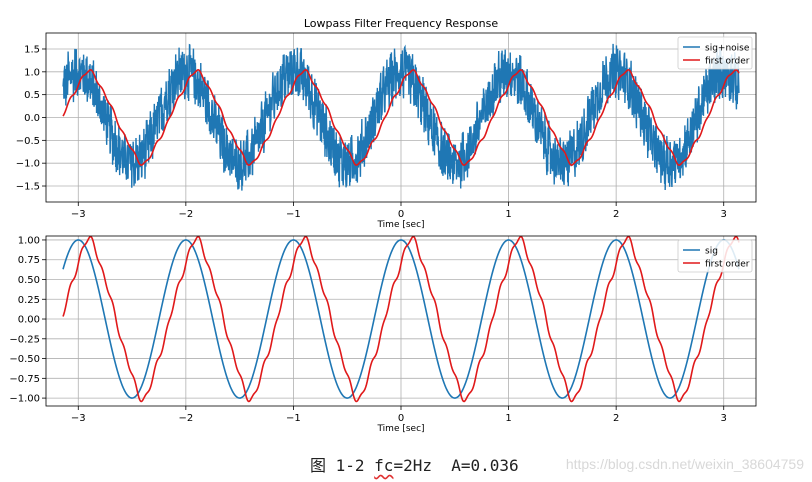 The height and width of the screenshot is (482, 812). What do you see at coordinates (384, 465) in the screenshot?
I see `caption-fc: fc` at bounding box center [384, 465].